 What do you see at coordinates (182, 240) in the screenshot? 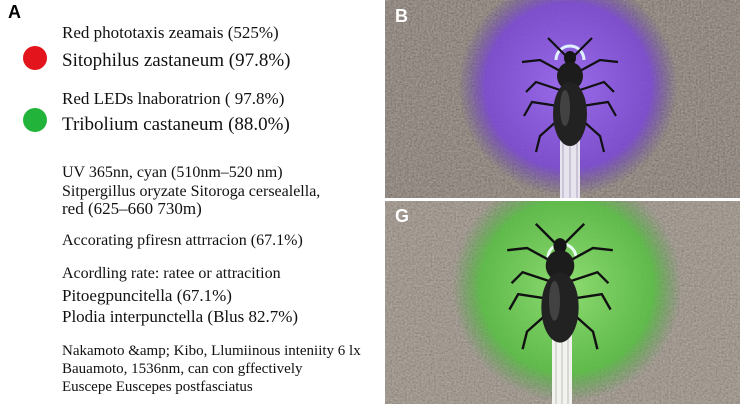
I see `text-line: Accorating pfiresn attrracion (67.1%)` at bounding box center [182, 240].